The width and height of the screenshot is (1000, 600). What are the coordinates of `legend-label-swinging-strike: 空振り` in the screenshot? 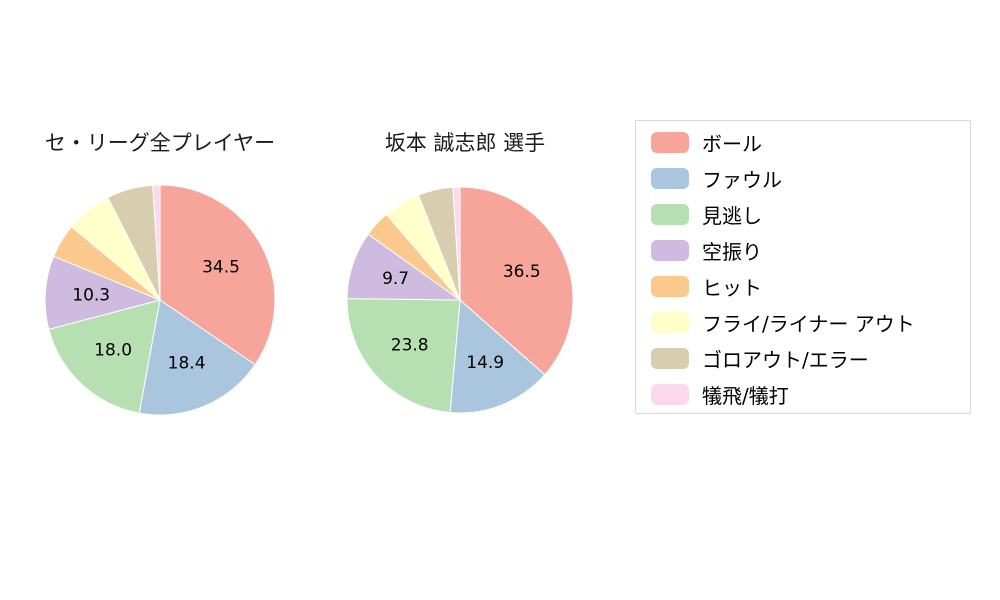 It's located at (732, 251).